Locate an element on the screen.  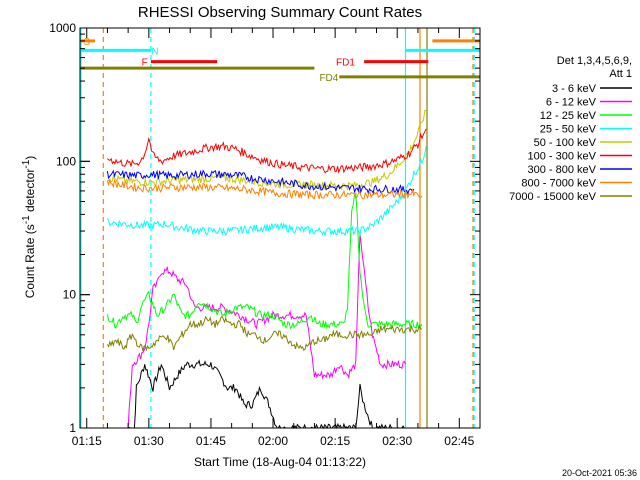
legend-entry: 25 - 50 keV is located at coordinates (568, 130).